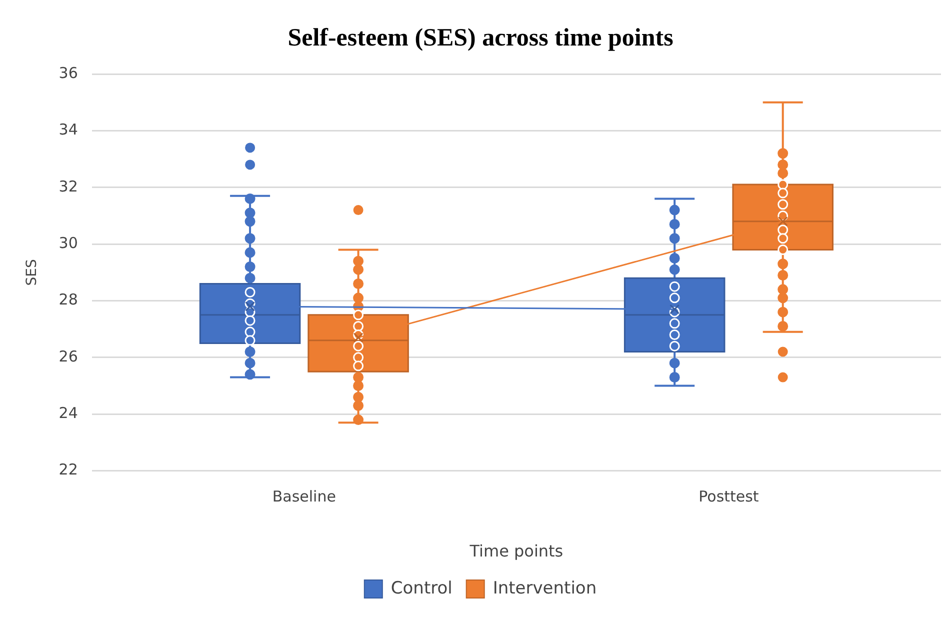 This screenshot has width=949, height=628. Describe the element at coordinates (68, 243) in the screenshot. I see `y-tick-label: 30` at that location.